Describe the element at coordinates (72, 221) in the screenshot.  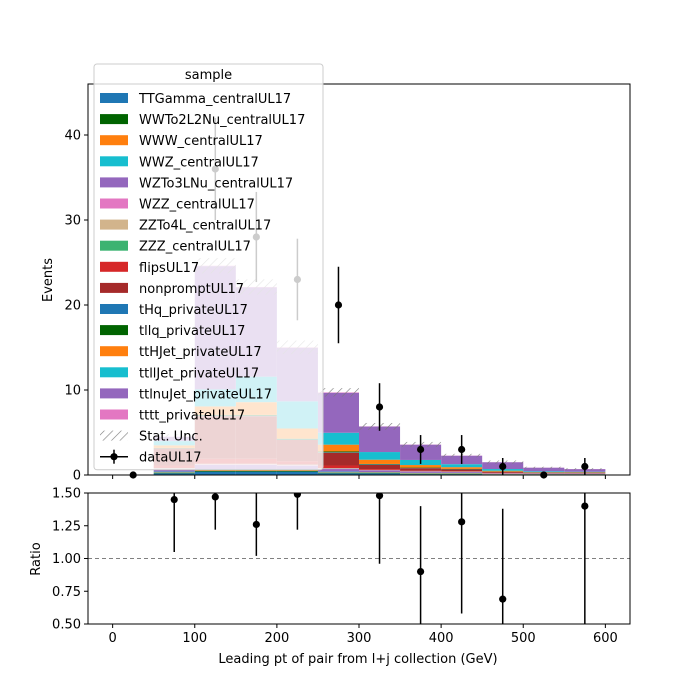
I see `y-tick-label: 30` at that location.